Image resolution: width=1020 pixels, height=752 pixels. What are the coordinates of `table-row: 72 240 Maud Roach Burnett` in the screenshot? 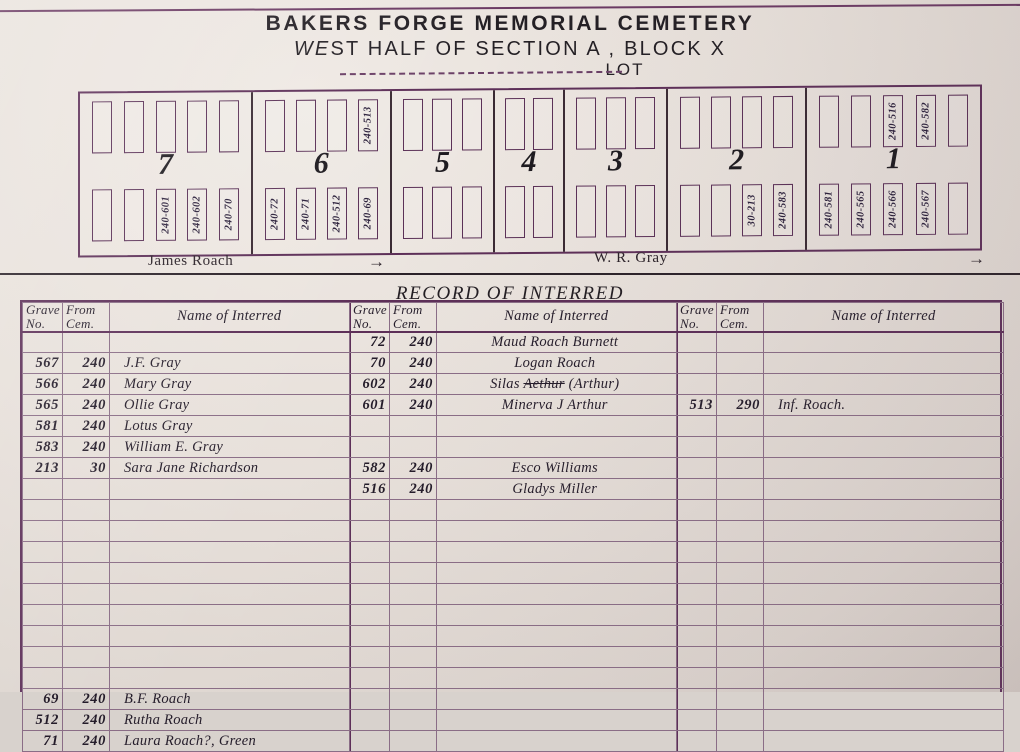 It's located at (513, 342).